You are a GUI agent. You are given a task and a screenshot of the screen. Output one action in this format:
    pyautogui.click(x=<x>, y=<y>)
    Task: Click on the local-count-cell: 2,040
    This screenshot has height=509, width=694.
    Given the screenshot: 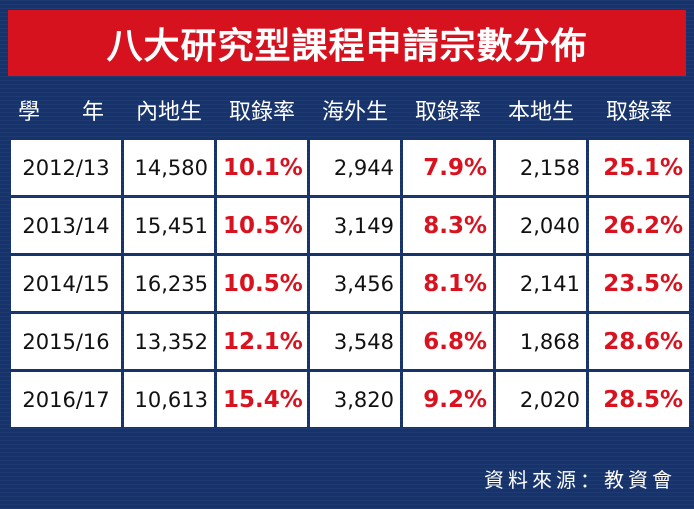 What is the action you would take?
    pyautogui.click(x=541, y=225)
    